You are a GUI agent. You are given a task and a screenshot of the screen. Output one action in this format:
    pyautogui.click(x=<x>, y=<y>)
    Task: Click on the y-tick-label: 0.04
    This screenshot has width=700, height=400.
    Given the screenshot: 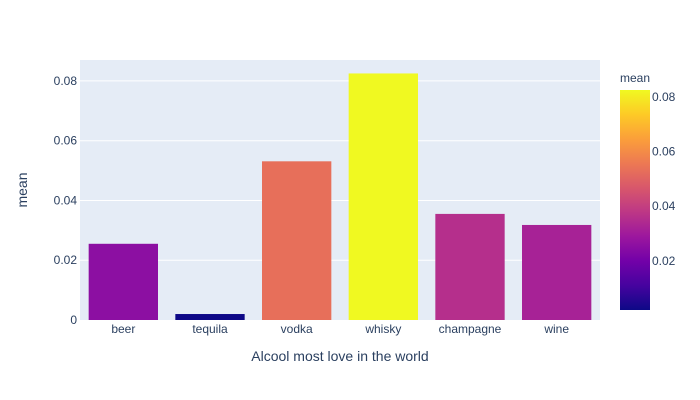 What is the action you would take?
    pyautogui.click(x=66, y=200)
    